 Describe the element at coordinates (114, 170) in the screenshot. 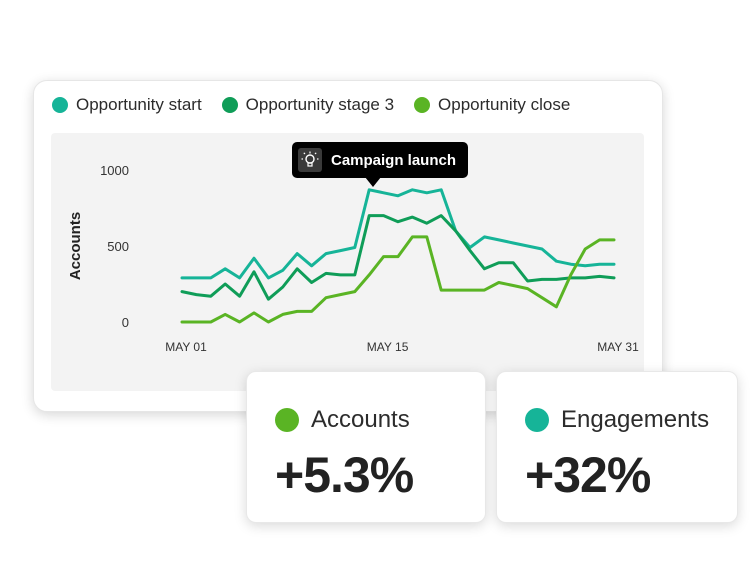

I see `y-tick-label: 1000` at that location.